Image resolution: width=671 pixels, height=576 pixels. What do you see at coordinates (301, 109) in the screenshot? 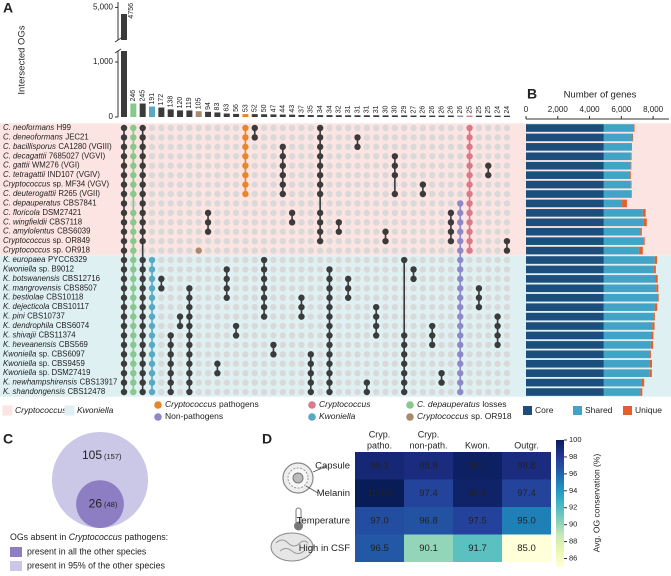
I see `value-label: 37` at bounding box center [301, 109].